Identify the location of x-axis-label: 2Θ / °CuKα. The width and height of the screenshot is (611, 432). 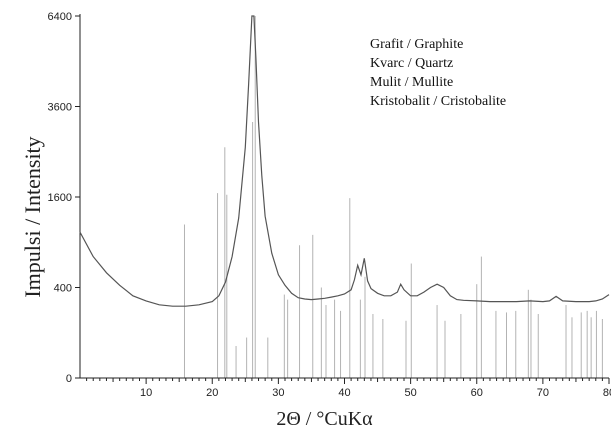
(324, 419).